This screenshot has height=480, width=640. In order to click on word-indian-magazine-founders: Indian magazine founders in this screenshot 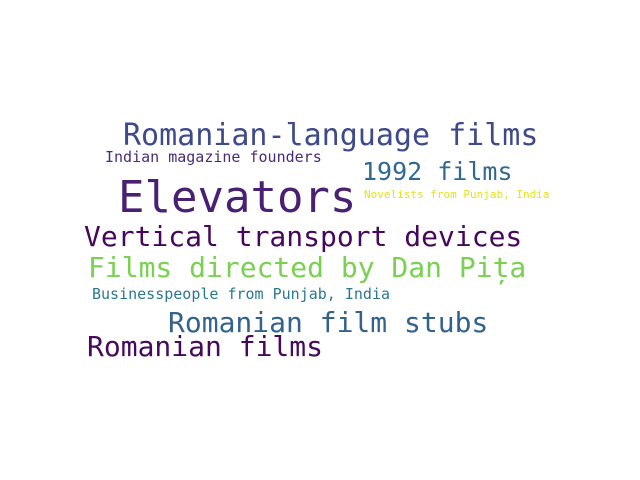, I will do `click(213, 157)`.